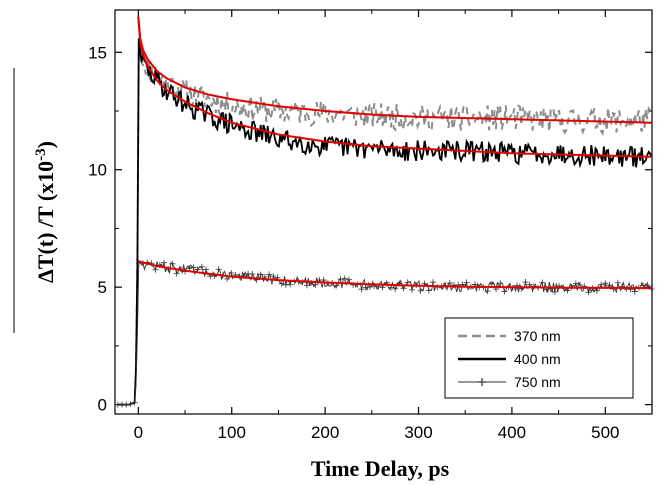 The height and width of the screenshot is (485, 657). What do you see at coordinates (512, 432) in the screenshot?
I see `x-tick-label: 400` at bounding box center [512, 432].